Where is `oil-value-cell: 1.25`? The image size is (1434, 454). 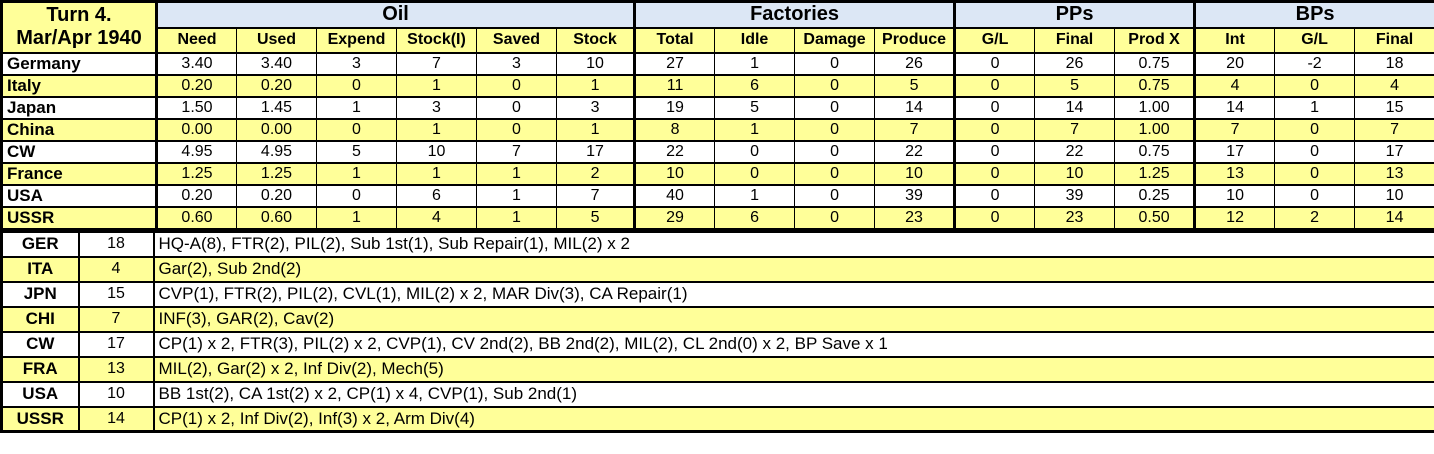
oil-value-cell: 1.25 is located at coordinates (276, 173).